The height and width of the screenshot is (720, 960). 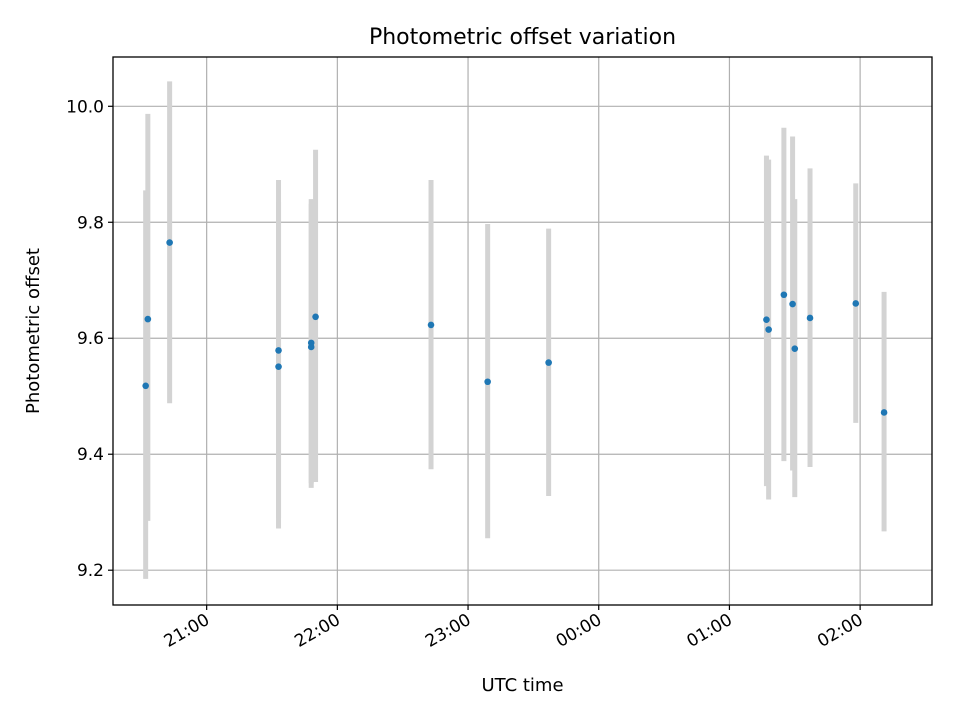 I want to click on y-tick-label: 9.6, so click(x=90, y=339).